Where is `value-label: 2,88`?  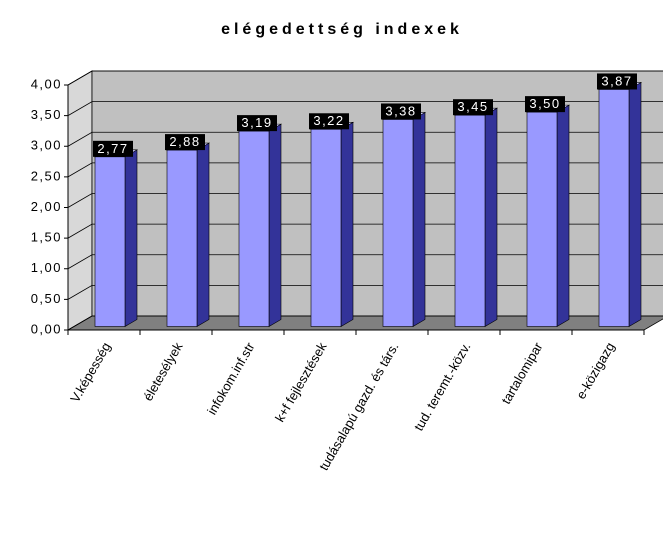 value-label: 2,88 is located at coordinates (184, 141).